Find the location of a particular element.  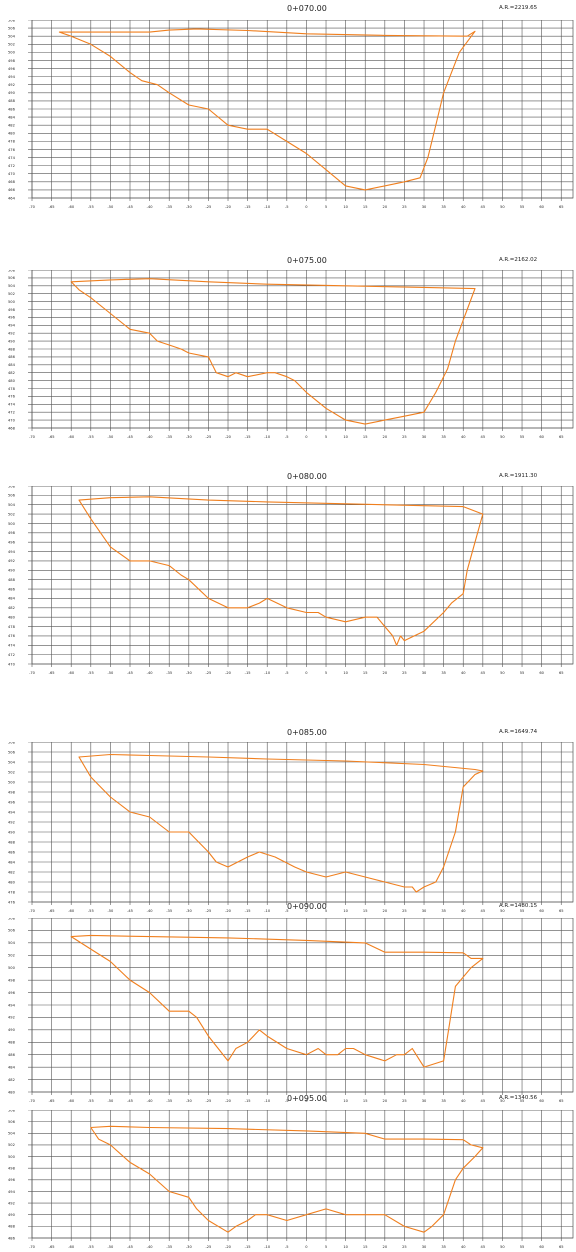

y-tick-label: 484 is located at coordinates (12, 365).